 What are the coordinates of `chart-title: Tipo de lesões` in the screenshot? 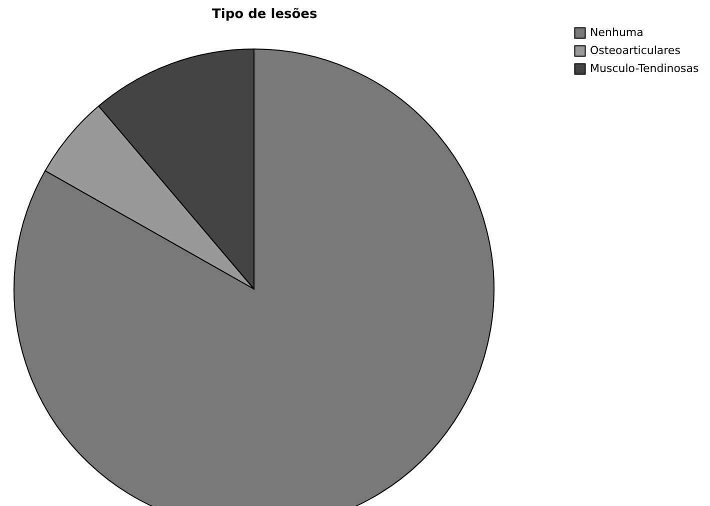 It's located at (265, 14).